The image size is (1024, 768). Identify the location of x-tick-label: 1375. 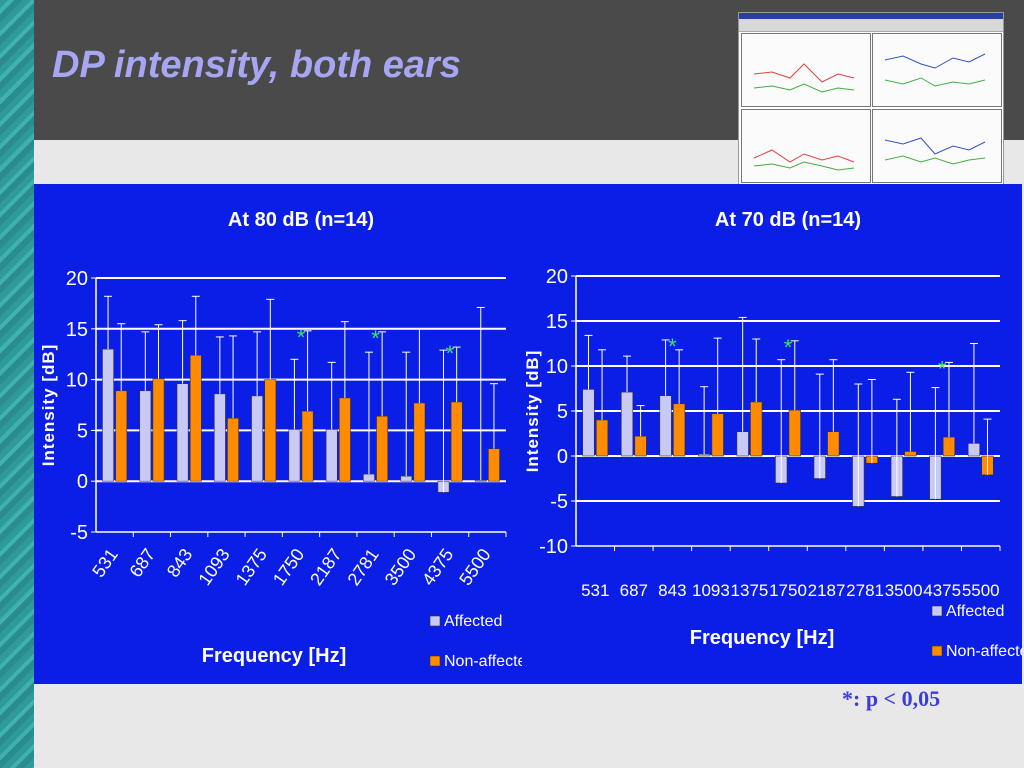
(750, 590).